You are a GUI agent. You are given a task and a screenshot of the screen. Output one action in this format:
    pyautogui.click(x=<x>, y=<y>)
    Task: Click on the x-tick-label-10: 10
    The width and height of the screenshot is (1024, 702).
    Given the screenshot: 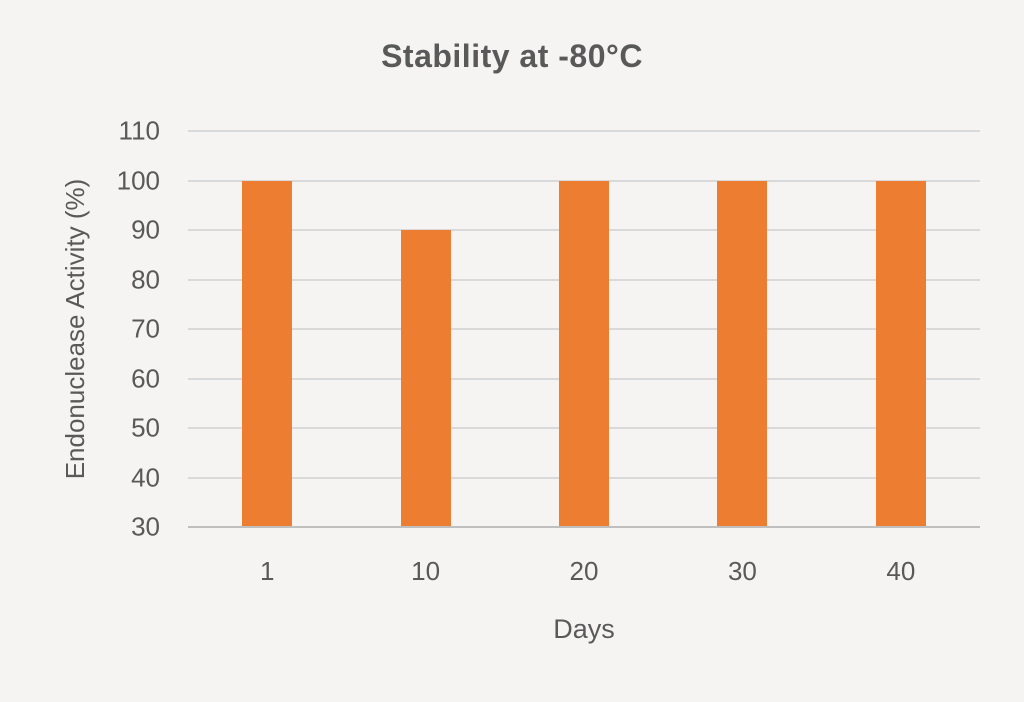 What is the action you would take?
    pyautogui.click(x=426, y=571)
    